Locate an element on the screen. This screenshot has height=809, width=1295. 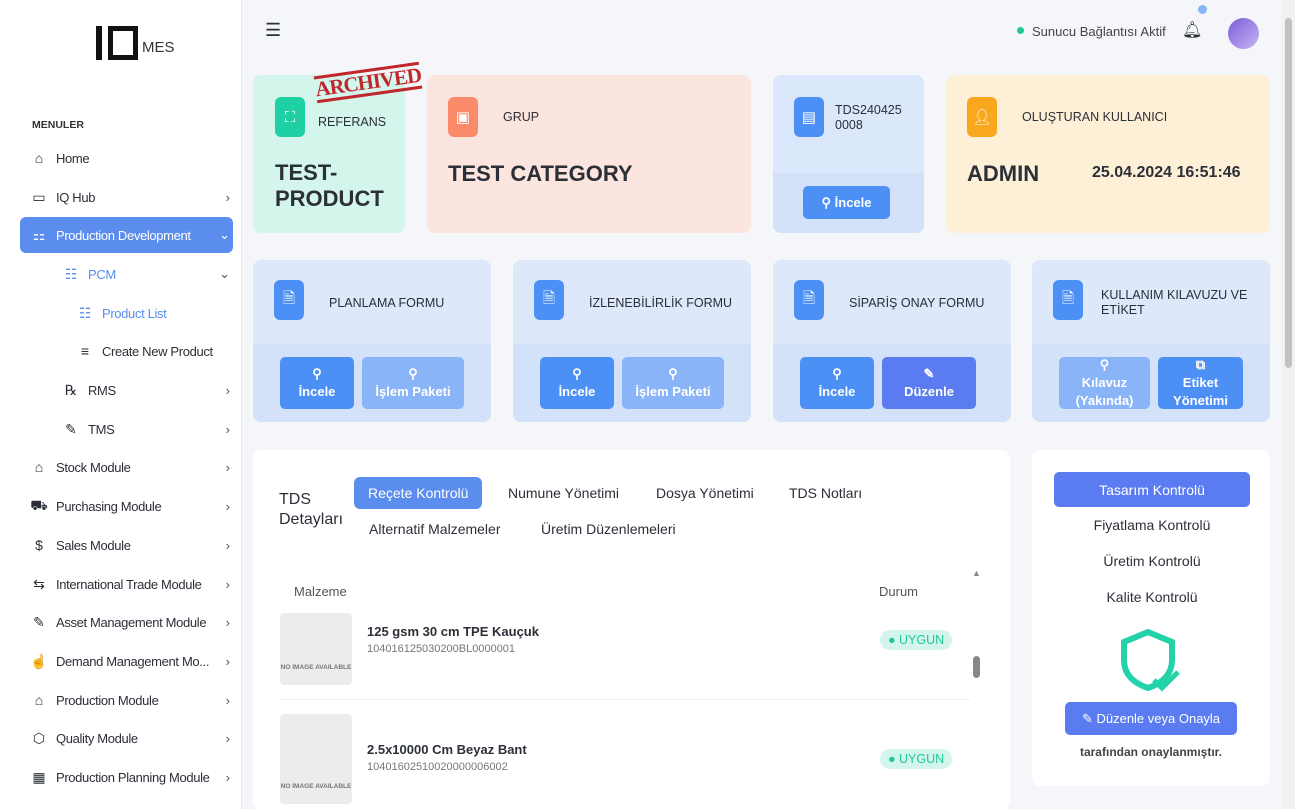
scroll-up-arrow: ▲ is located at coordinates (976, 573).